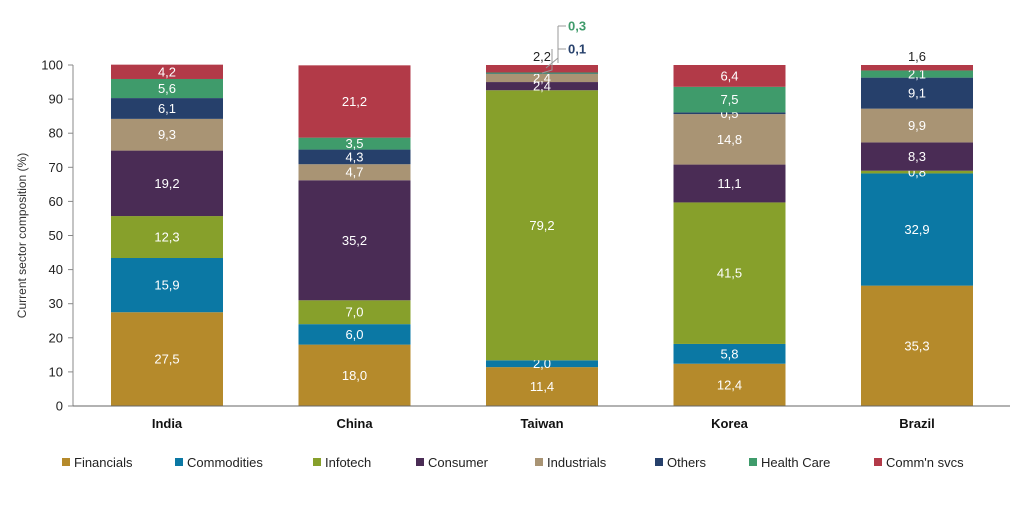 The image size is (1024, 512). What do you see at coordinates (167, 108) in the screenshot?
I see `data-label: 6,1` at bounding box center [167, 108].